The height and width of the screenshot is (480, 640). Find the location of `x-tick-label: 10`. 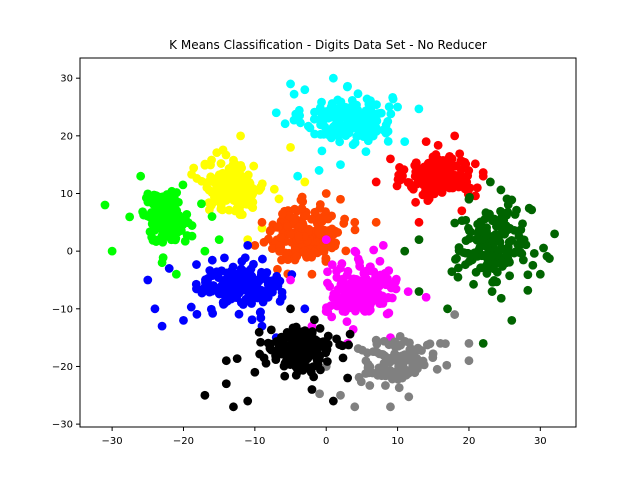

x-tick-label: 10 is located at coordinates (397, 441).